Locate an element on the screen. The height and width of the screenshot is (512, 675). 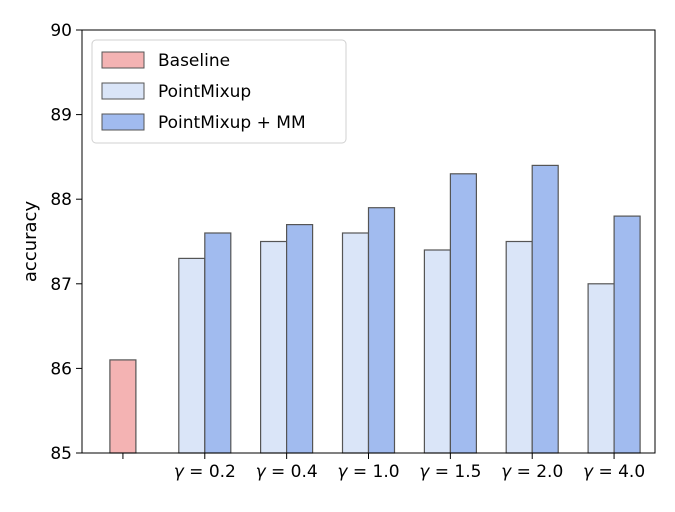
x-tick-label: γ = 0.2 is located at coordinates (205, 472).